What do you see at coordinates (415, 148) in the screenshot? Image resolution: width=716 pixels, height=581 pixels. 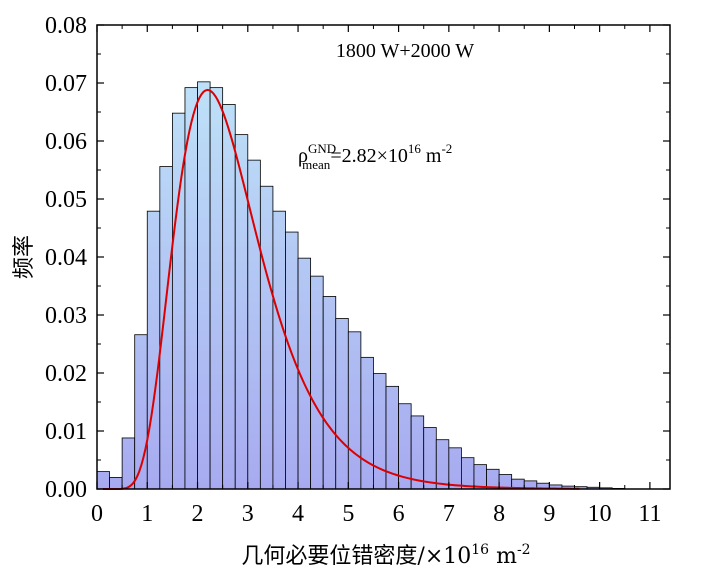 I see `annotation-exp: 16` at bounding box center [415, 148].